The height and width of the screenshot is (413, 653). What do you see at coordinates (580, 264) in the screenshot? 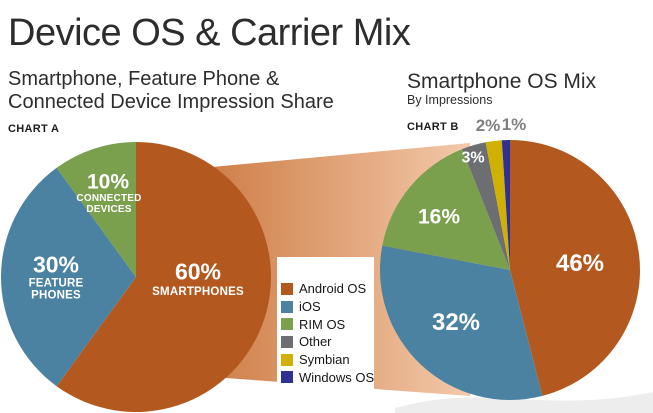
I see `slice-pct-android: 46%` at bounding box center [580, 264].